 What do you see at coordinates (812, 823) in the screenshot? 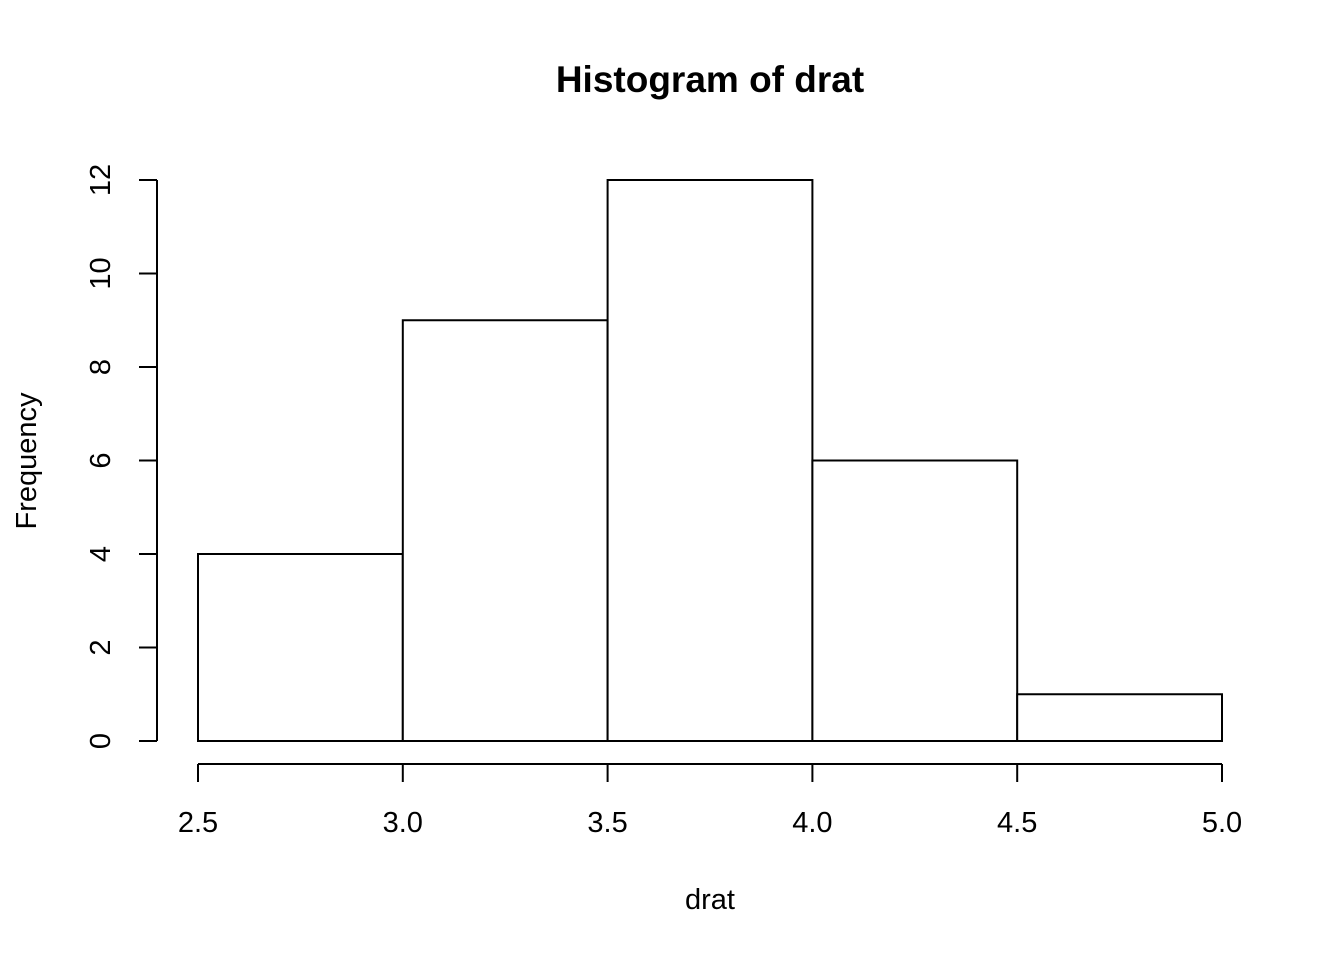
I see `x-tick-label: 4.0` at bounding box center [812, 823].